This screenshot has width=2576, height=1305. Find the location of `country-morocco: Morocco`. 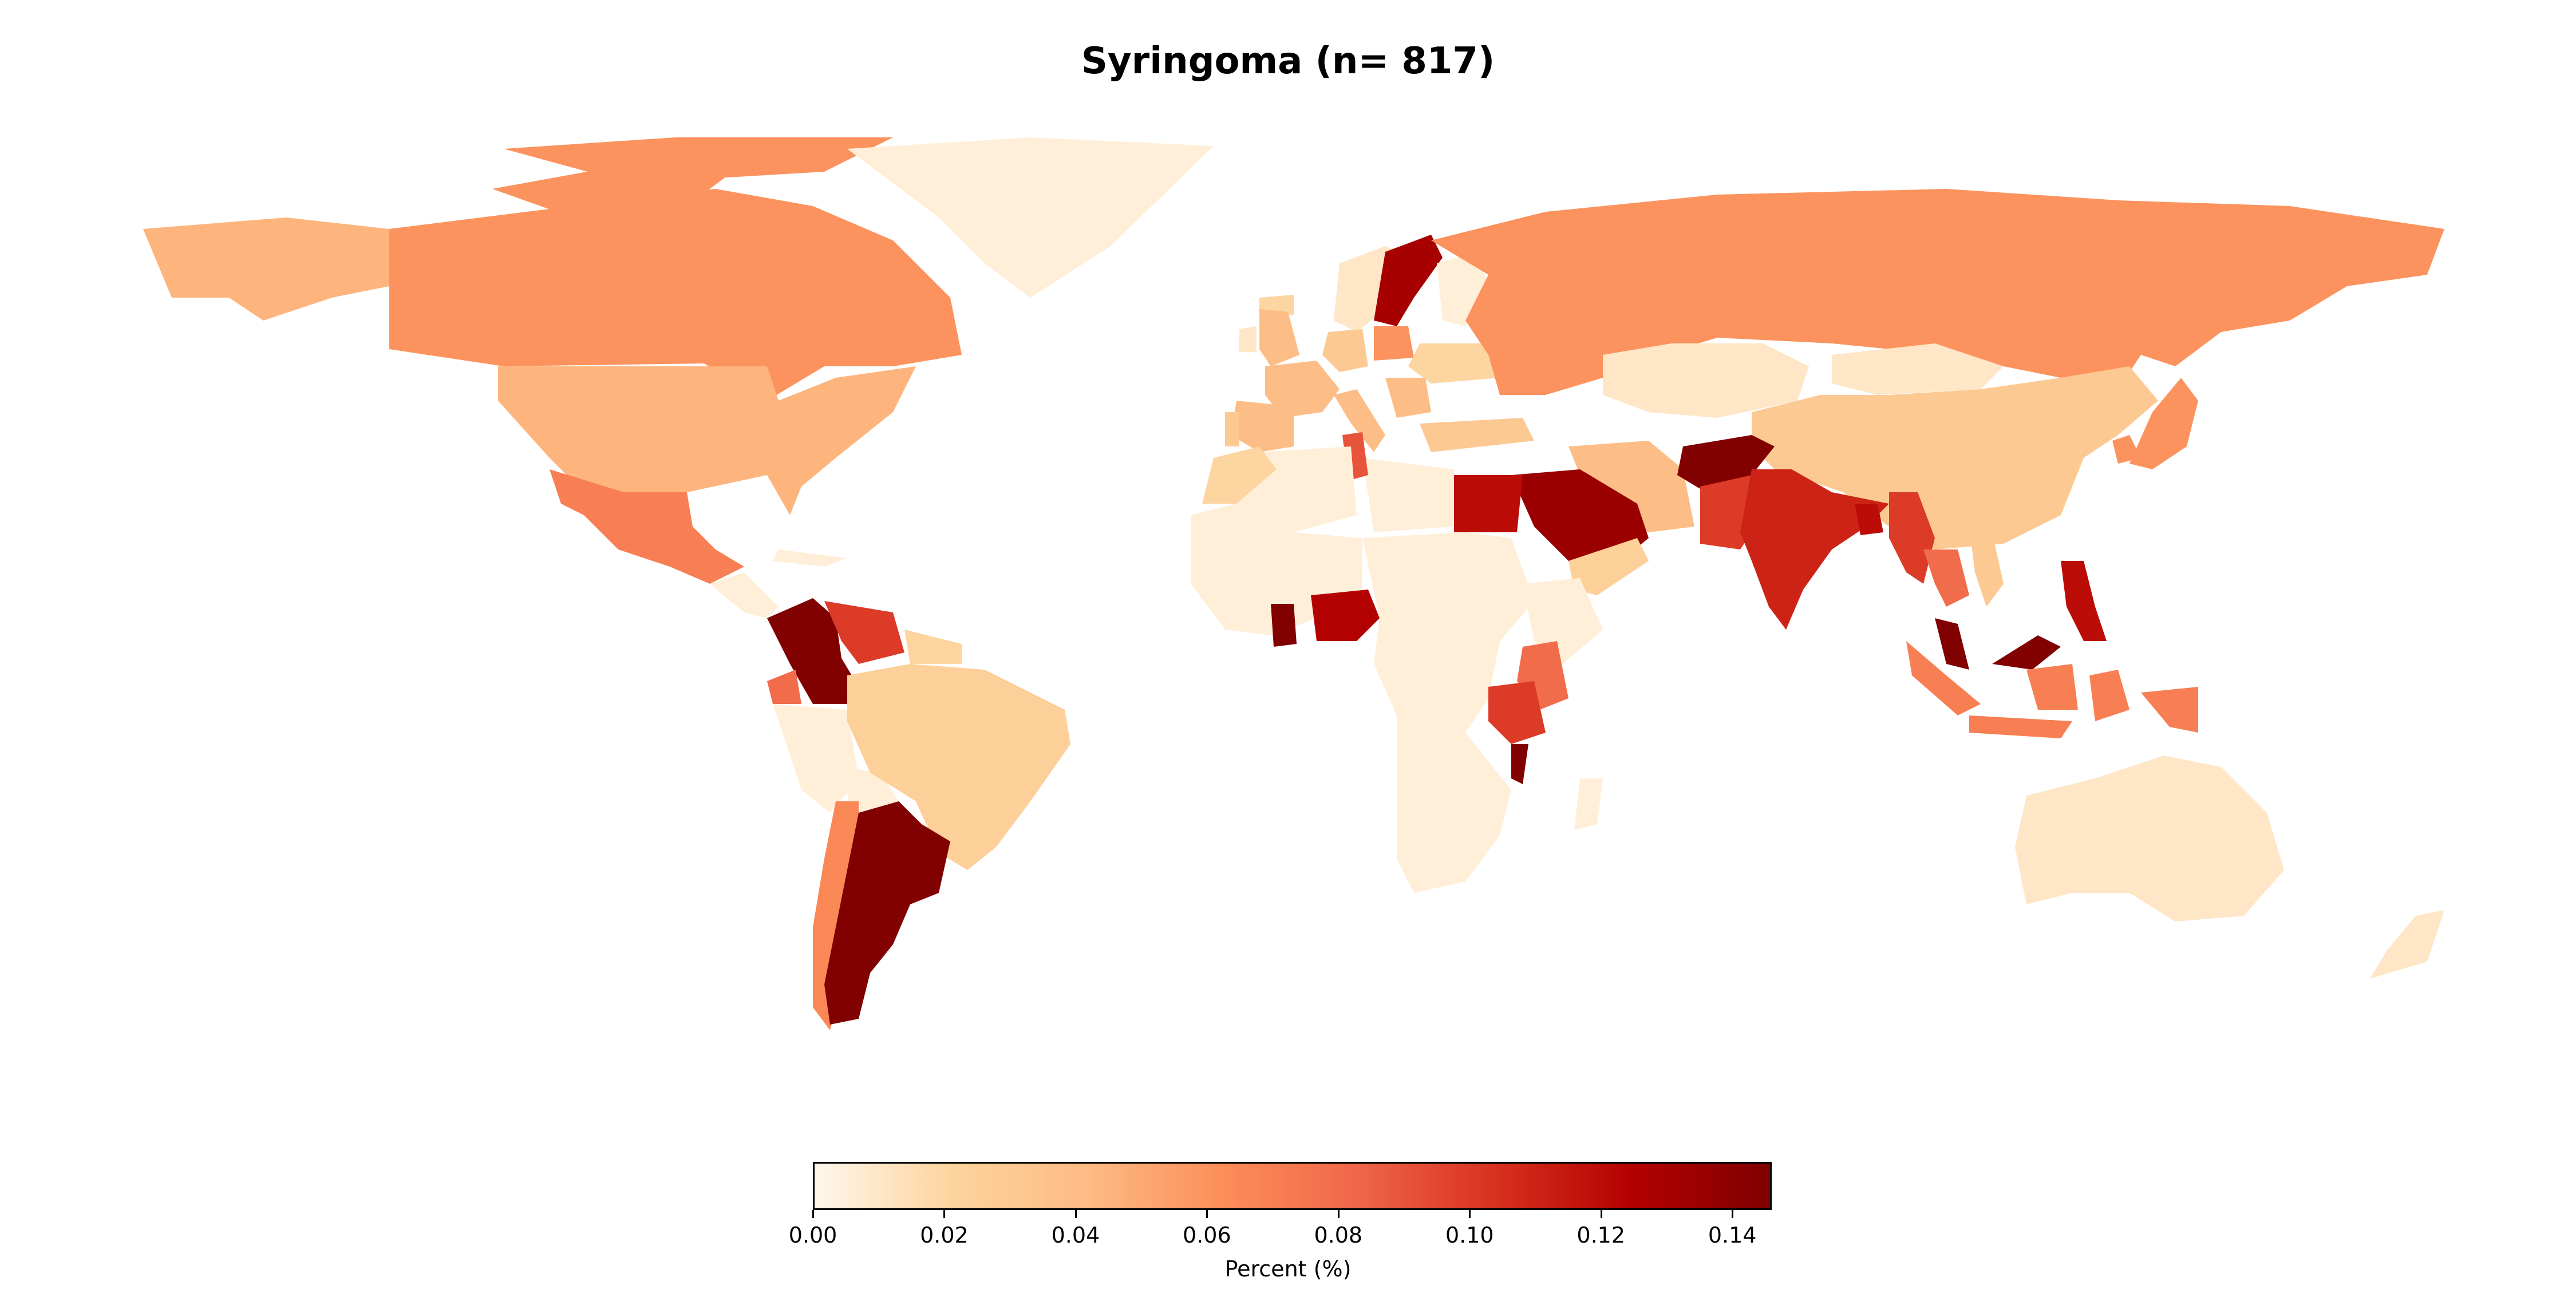

country-morocco: Morocco is located at coordinates (1239, 475).